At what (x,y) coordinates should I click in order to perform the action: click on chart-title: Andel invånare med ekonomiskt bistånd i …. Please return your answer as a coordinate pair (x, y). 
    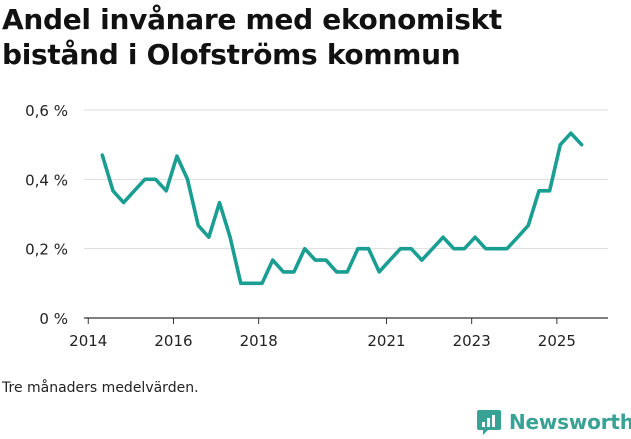
    Looking at the image, I should click on (252, 37).